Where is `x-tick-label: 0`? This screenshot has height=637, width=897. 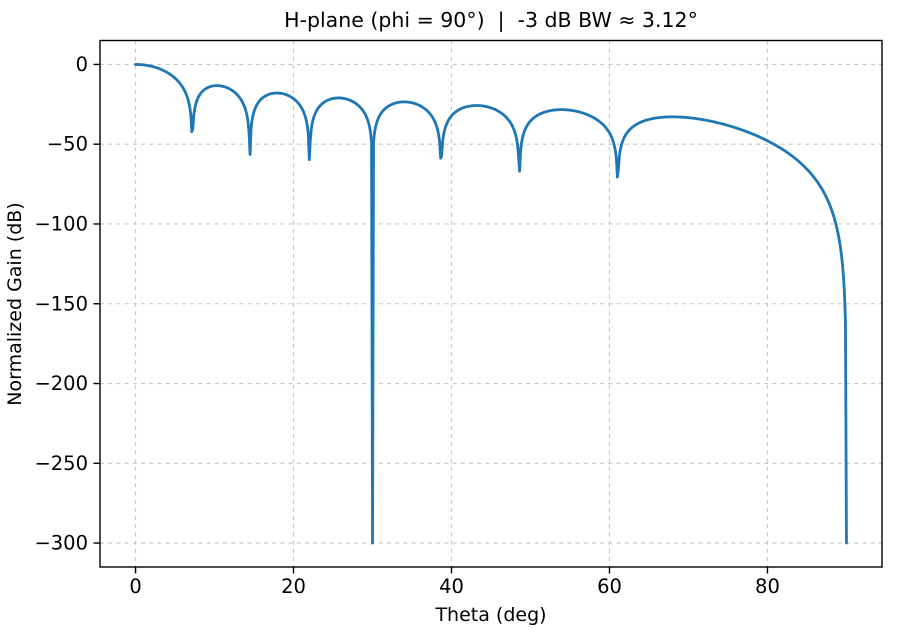
x-tick-label: 0 is located at coordinates (135, 586).